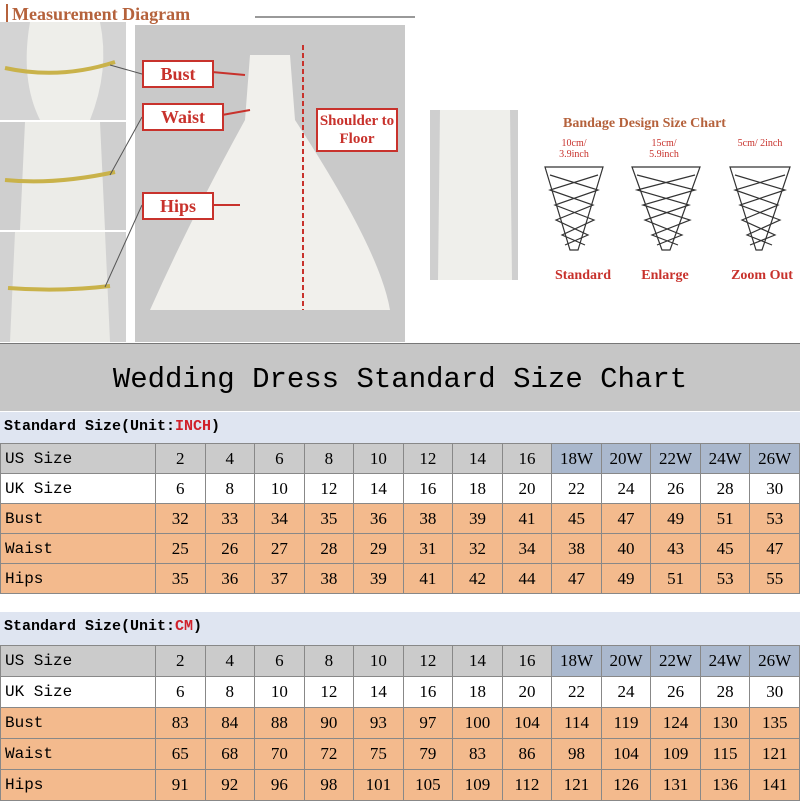 This screenshot has width=800, height=801. What do you see at coordinates (626, 692) in the screenshot?
I see `cell: 24` at bounding box center [626, 692].